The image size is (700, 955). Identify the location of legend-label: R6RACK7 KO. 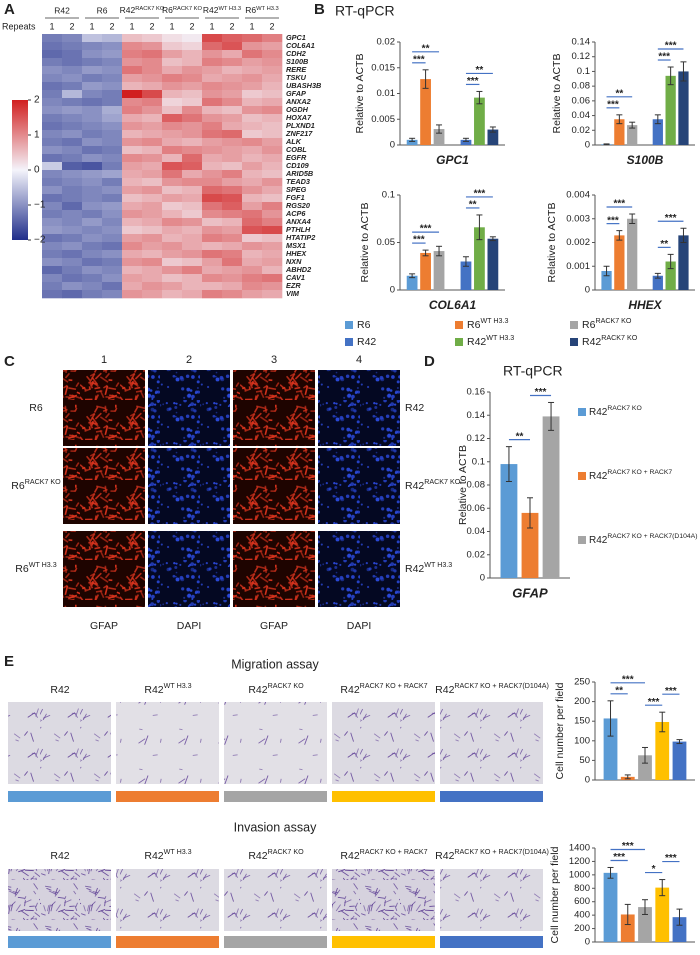
(607, 324).